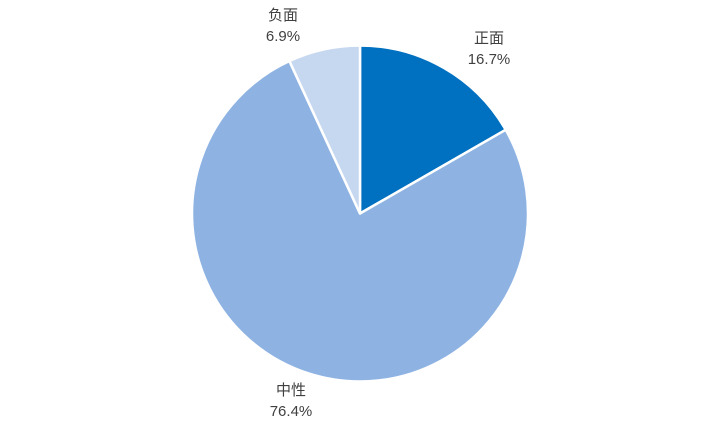 This screenshot has width=720, height=432. I want to click on slice-name-positive: 正面, so click(488, 38).